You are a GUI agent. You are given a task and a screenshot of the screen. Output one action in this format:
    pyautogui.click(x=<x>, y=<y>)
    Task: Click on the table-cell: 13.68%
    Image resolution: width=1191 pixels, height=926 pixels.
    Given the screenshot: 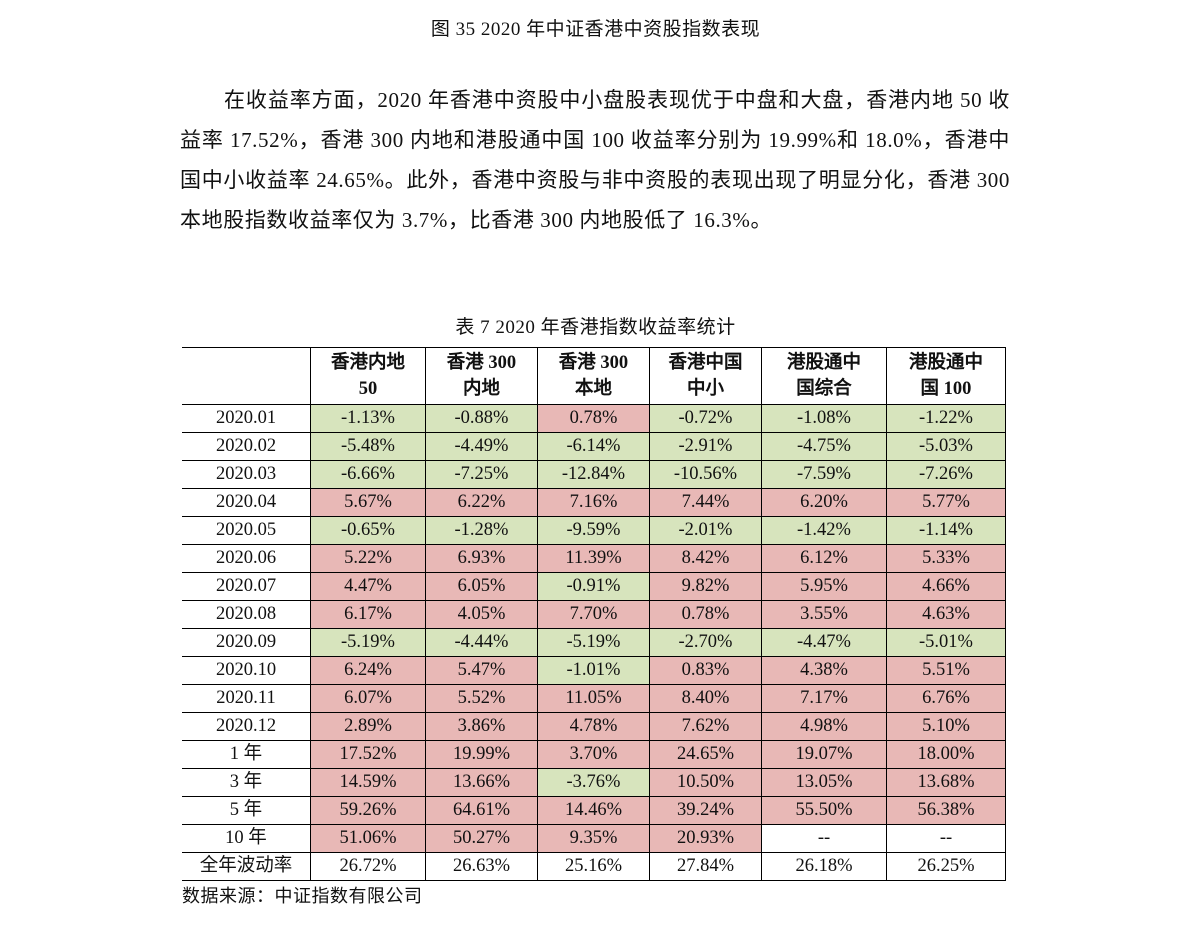 What is the action you would take?
    pyautogui.click(x=946, y=782)
    